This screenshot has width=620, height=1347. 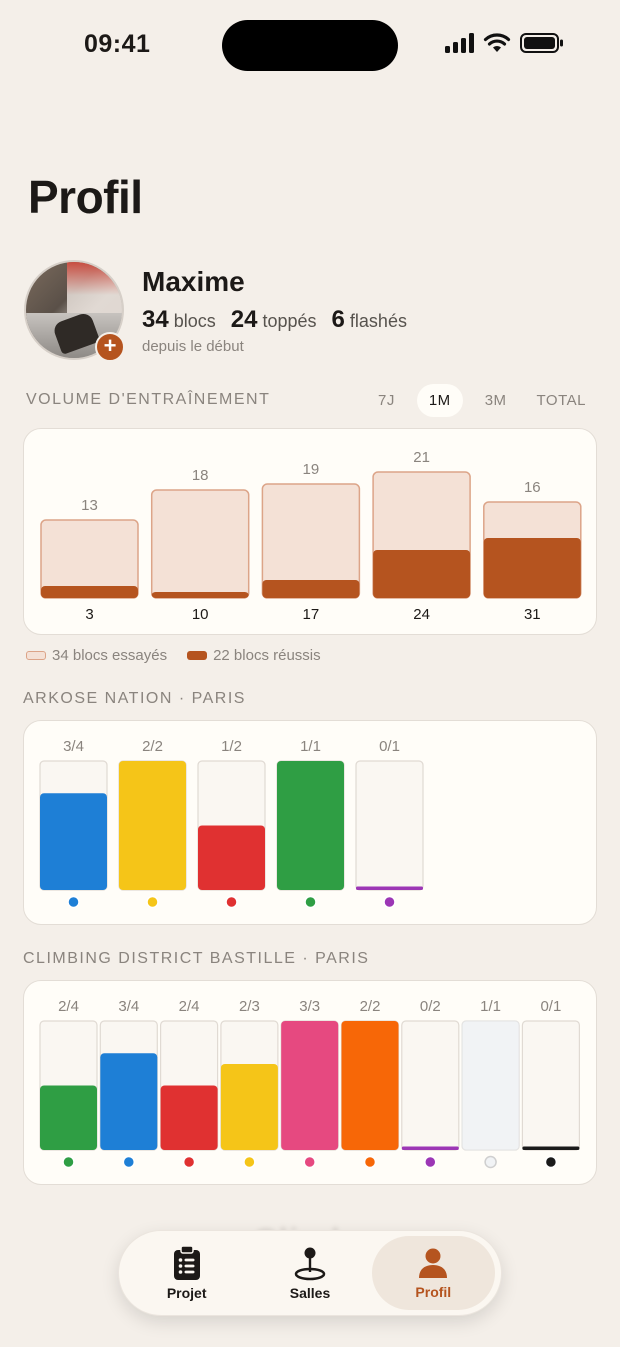 I want to click on x-tick-label: 17, so click(x=311, y=614).